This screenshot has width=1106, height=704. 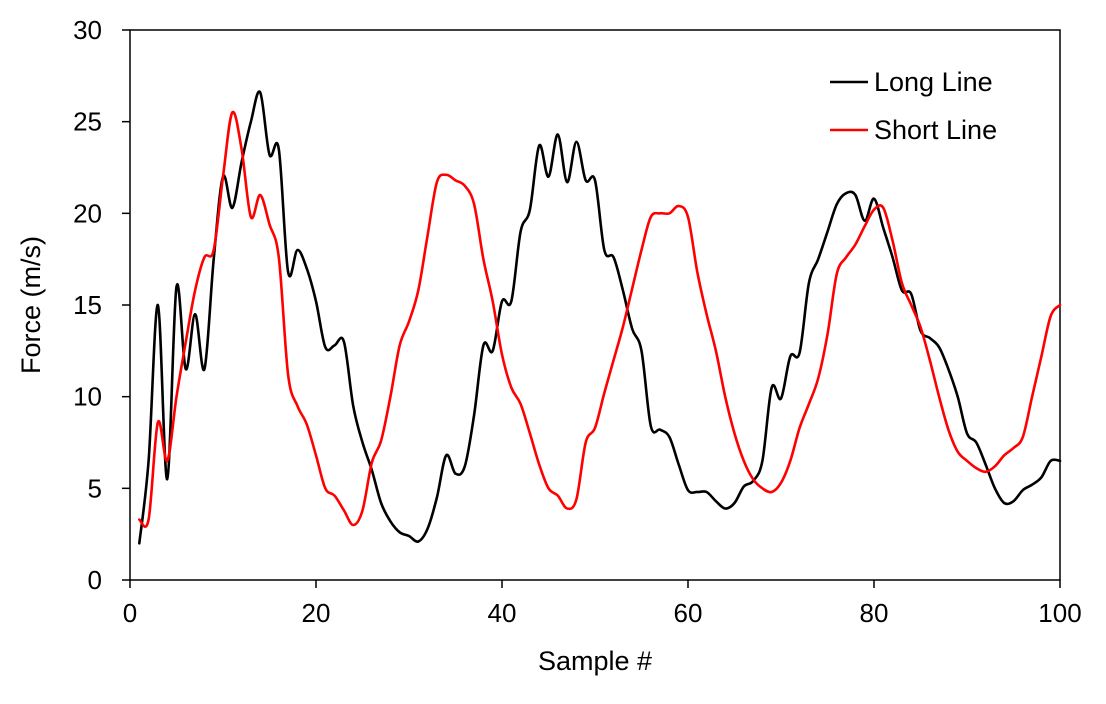 What do you see at coordinates (87, 122) in the screenshot?
I see `y-tick-label: 25` at bounding box center [87, 122].